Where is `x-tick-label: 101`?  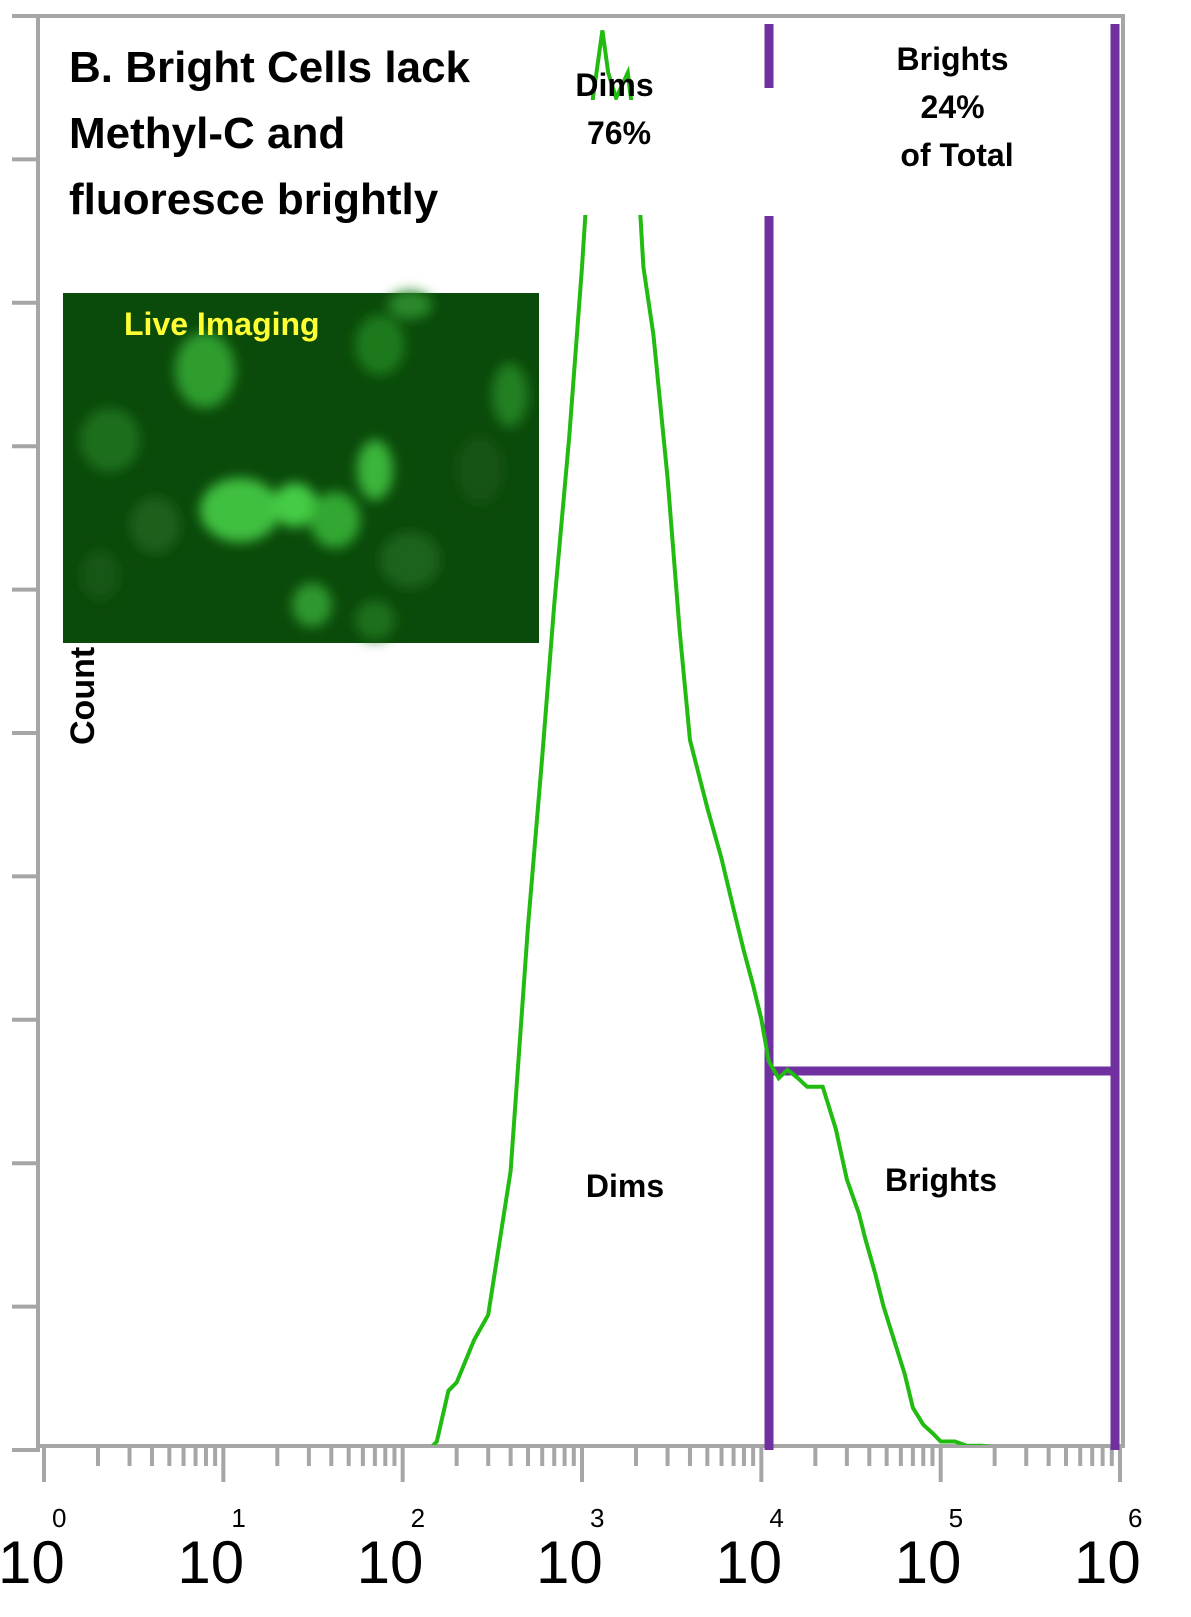 x-tick-label: 101 is located at coordinates (211, 1549).